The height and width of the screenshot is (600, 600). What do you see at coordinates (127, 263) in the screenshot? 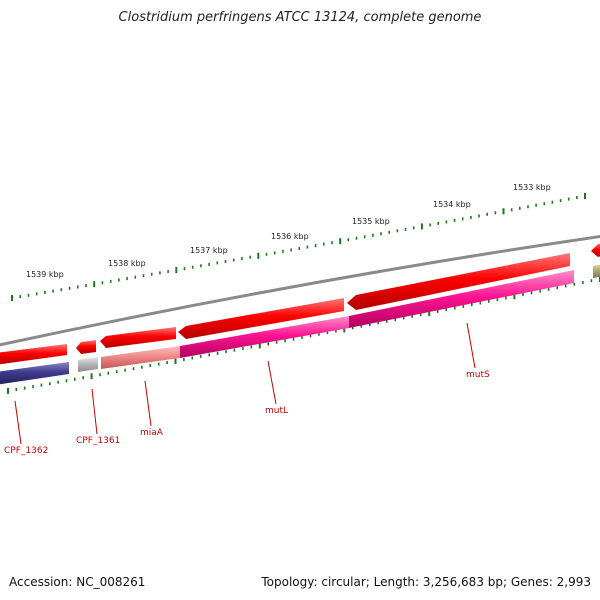
I see `tick-label: 1538 kbp` at bounding box center [127, 263].